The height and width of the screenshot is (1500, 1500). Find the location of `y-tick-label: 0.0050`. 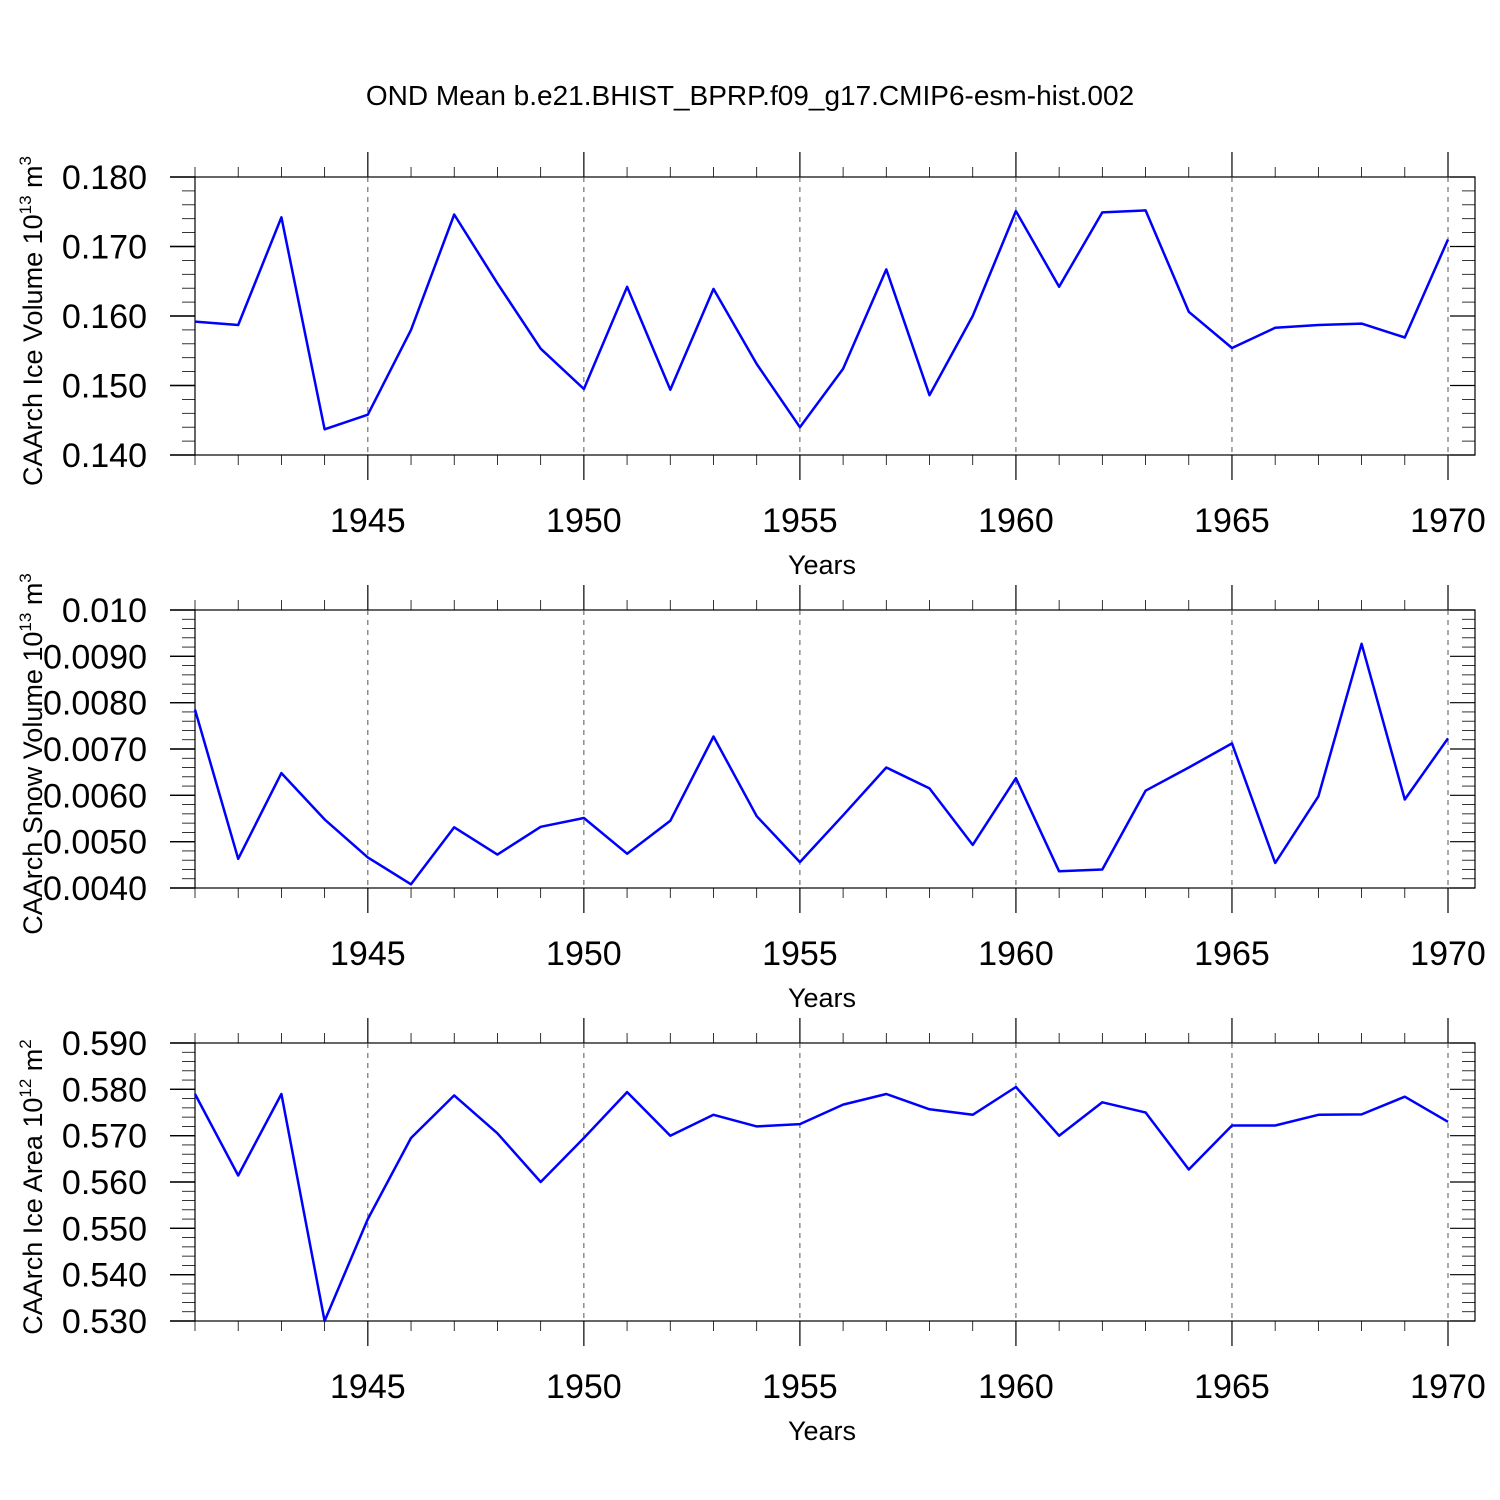

y-tick-label: 0.0050 is located at coordinates (95, 843).